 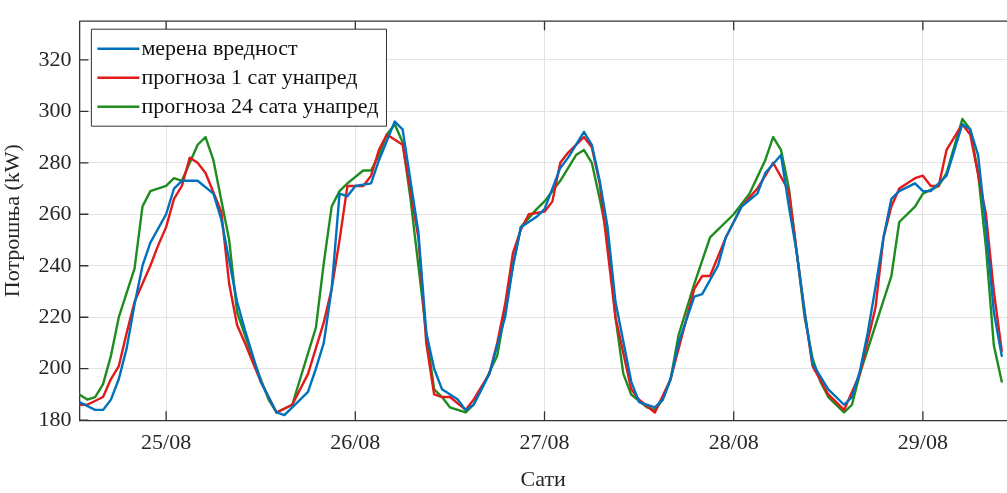 What do you see at coordinates (166, 442) in the screenshot?
I see `x-tick-label: 25/08` at bounding box center [166, 442].